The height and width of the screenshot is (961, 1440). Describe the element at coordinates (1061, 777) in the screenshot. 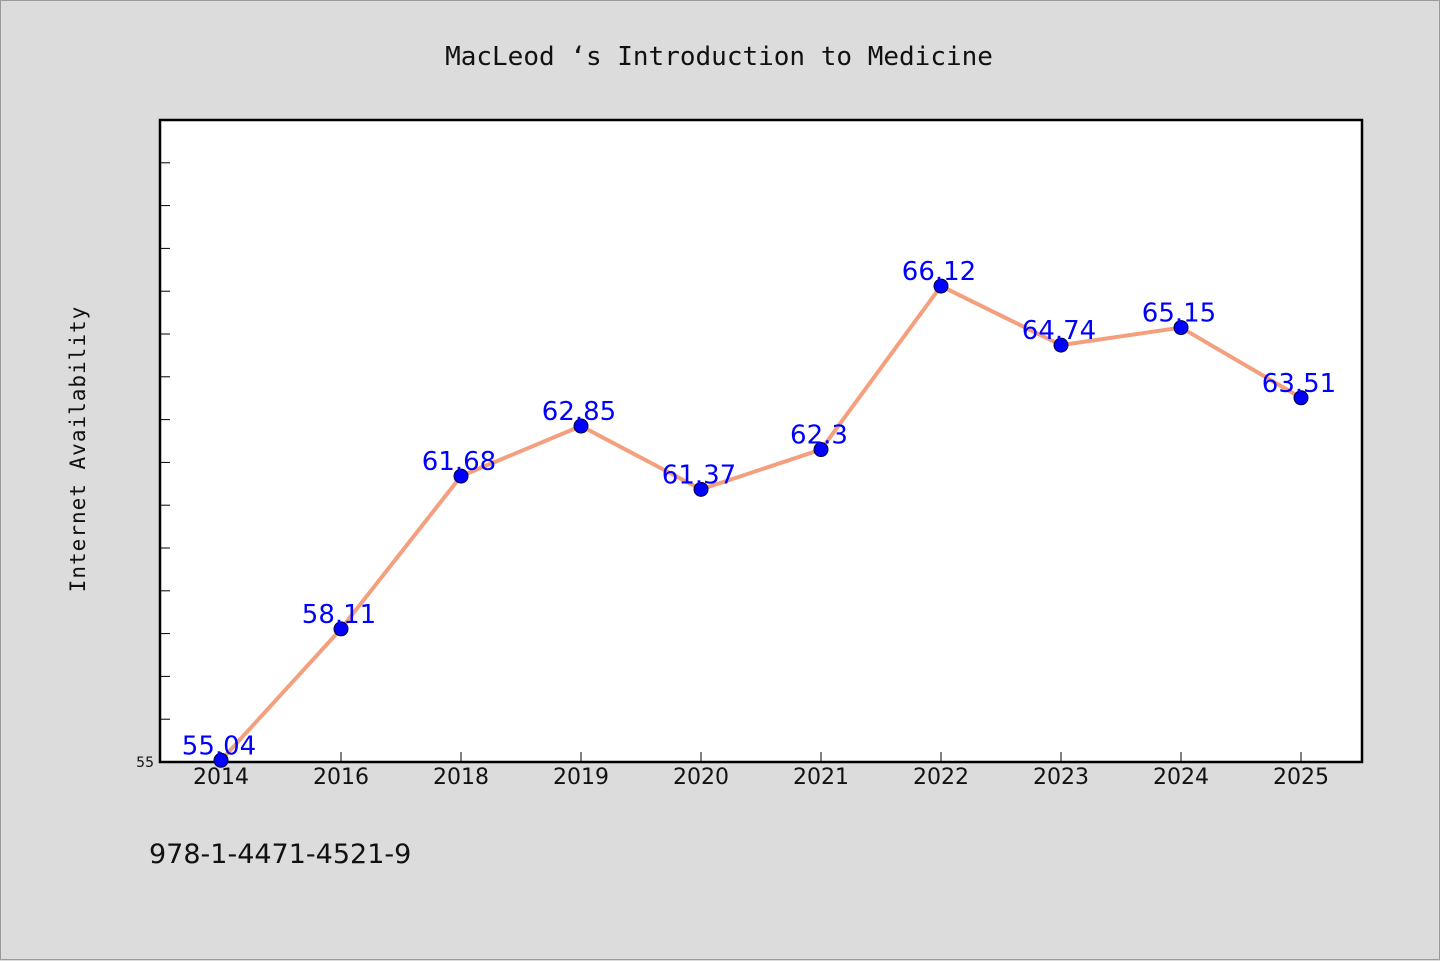

I see `x-tick-label: 2023` at that location.